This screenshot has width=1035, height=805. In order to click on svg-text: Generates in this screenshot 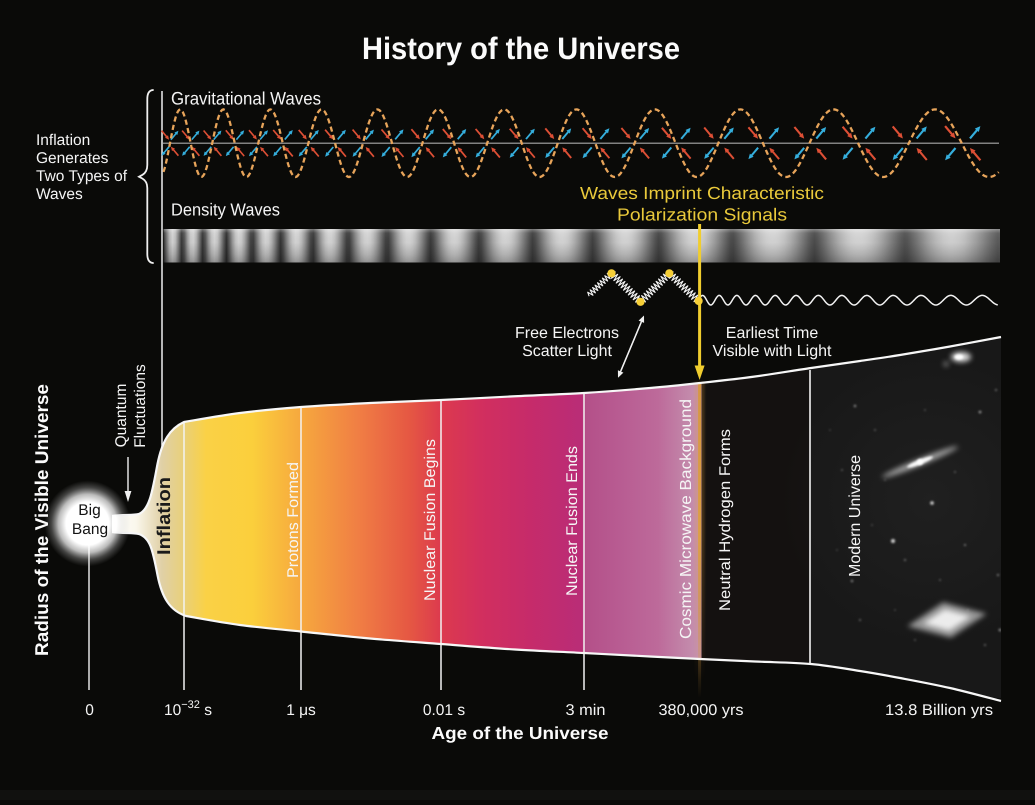, I will do `click(72, 158)`.